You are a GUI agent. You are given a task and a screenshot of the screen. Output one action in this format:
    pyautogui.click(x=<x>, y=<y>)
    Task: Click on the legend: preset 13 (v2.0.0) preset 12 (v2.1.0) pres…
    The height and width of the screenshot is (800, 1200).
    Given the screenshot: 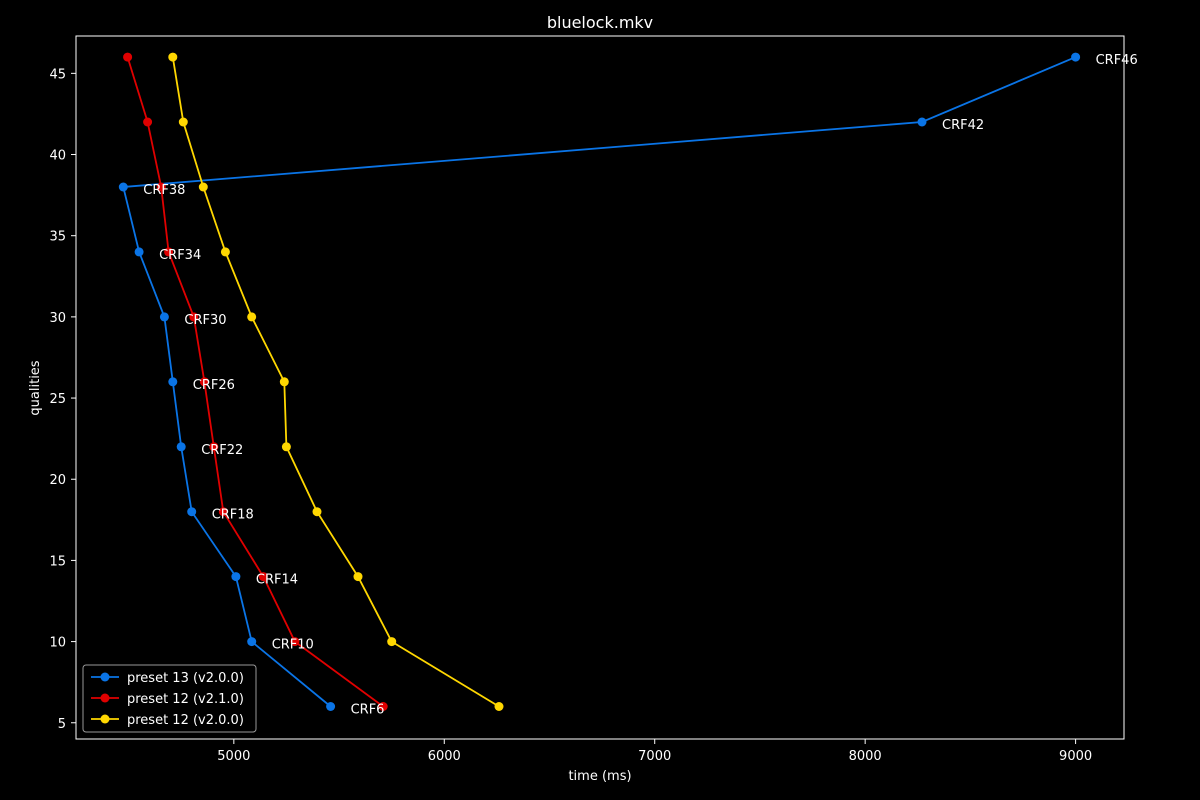 What is the action you would take?
    pyautogui.click(x=169, y=698)
    